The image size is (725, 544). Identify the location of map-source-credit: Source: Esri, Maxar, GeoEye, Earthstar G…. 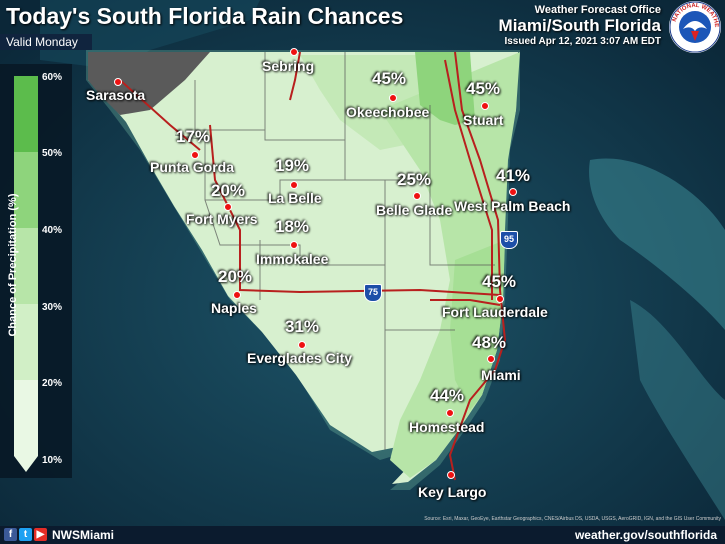
(572, 519).